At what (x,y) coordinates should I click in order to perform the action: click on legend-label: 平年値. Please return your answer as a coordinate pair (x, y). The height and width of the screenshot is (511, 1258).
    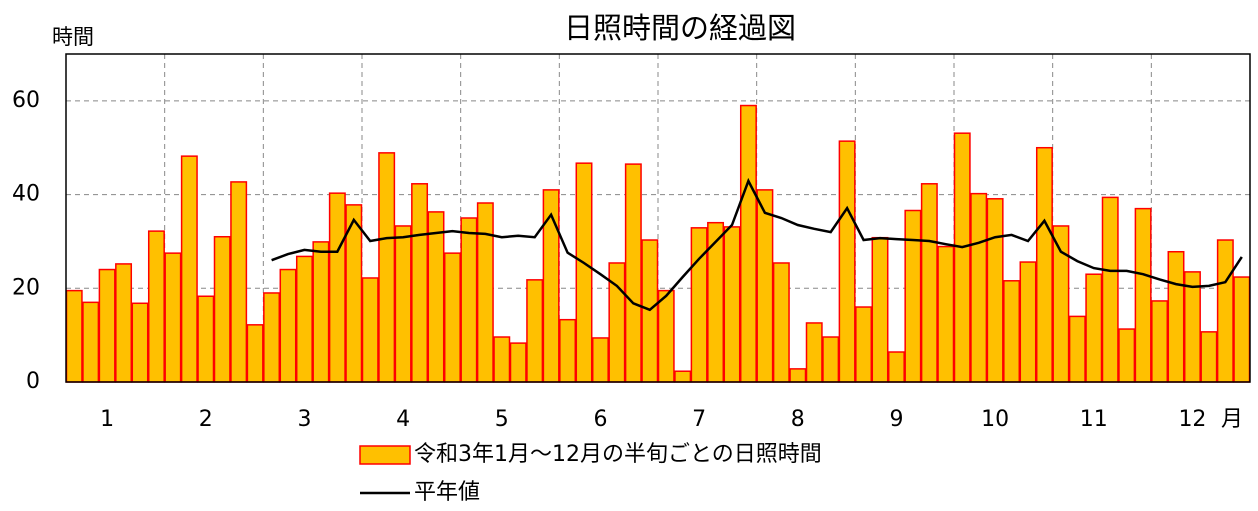
    Looking at the image, I should click on (447, 492).